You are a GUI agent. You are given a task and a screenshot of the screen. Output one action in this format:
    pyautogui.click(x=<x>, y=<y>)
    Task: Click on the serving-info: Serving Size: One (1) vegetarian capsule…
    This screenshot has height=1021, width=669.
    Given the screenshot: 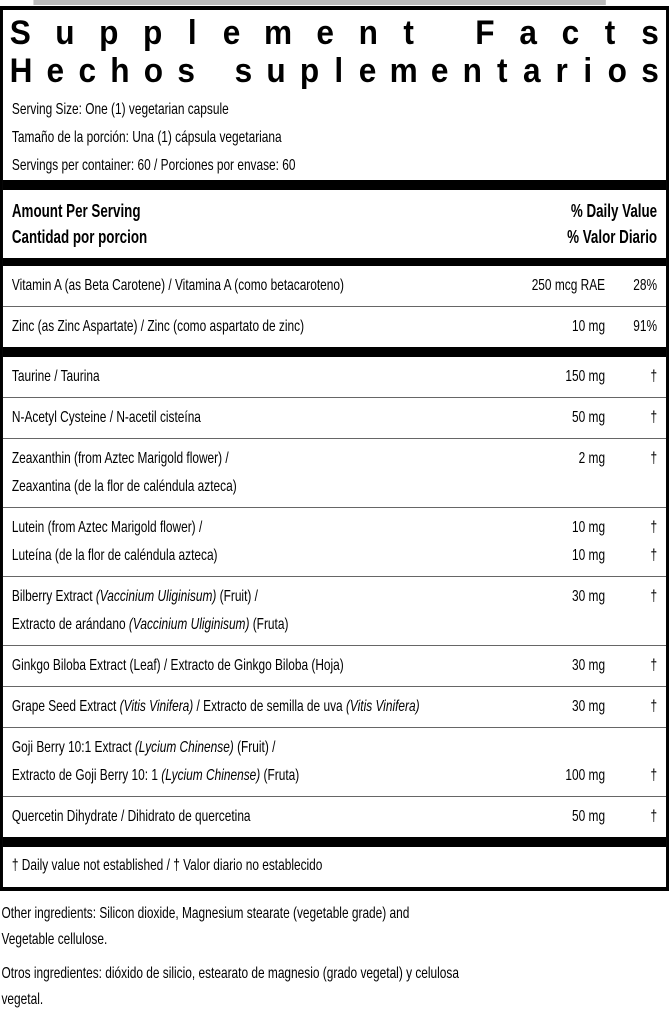 What is the action you would take?
    pyautogui.click(x=334, y=138)
    